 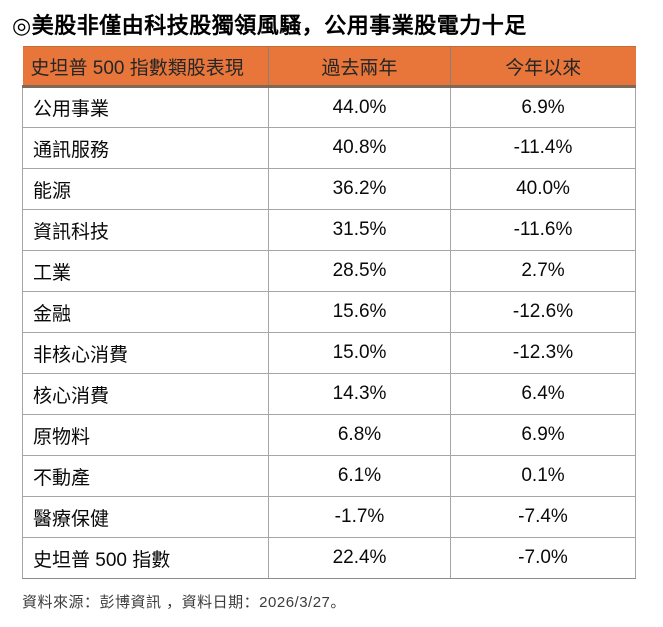 What do you see at coordinates (359, 353) in the screenshot?
I see `two-year-value-cell: 15.0%` at bounding box center [359, 353].